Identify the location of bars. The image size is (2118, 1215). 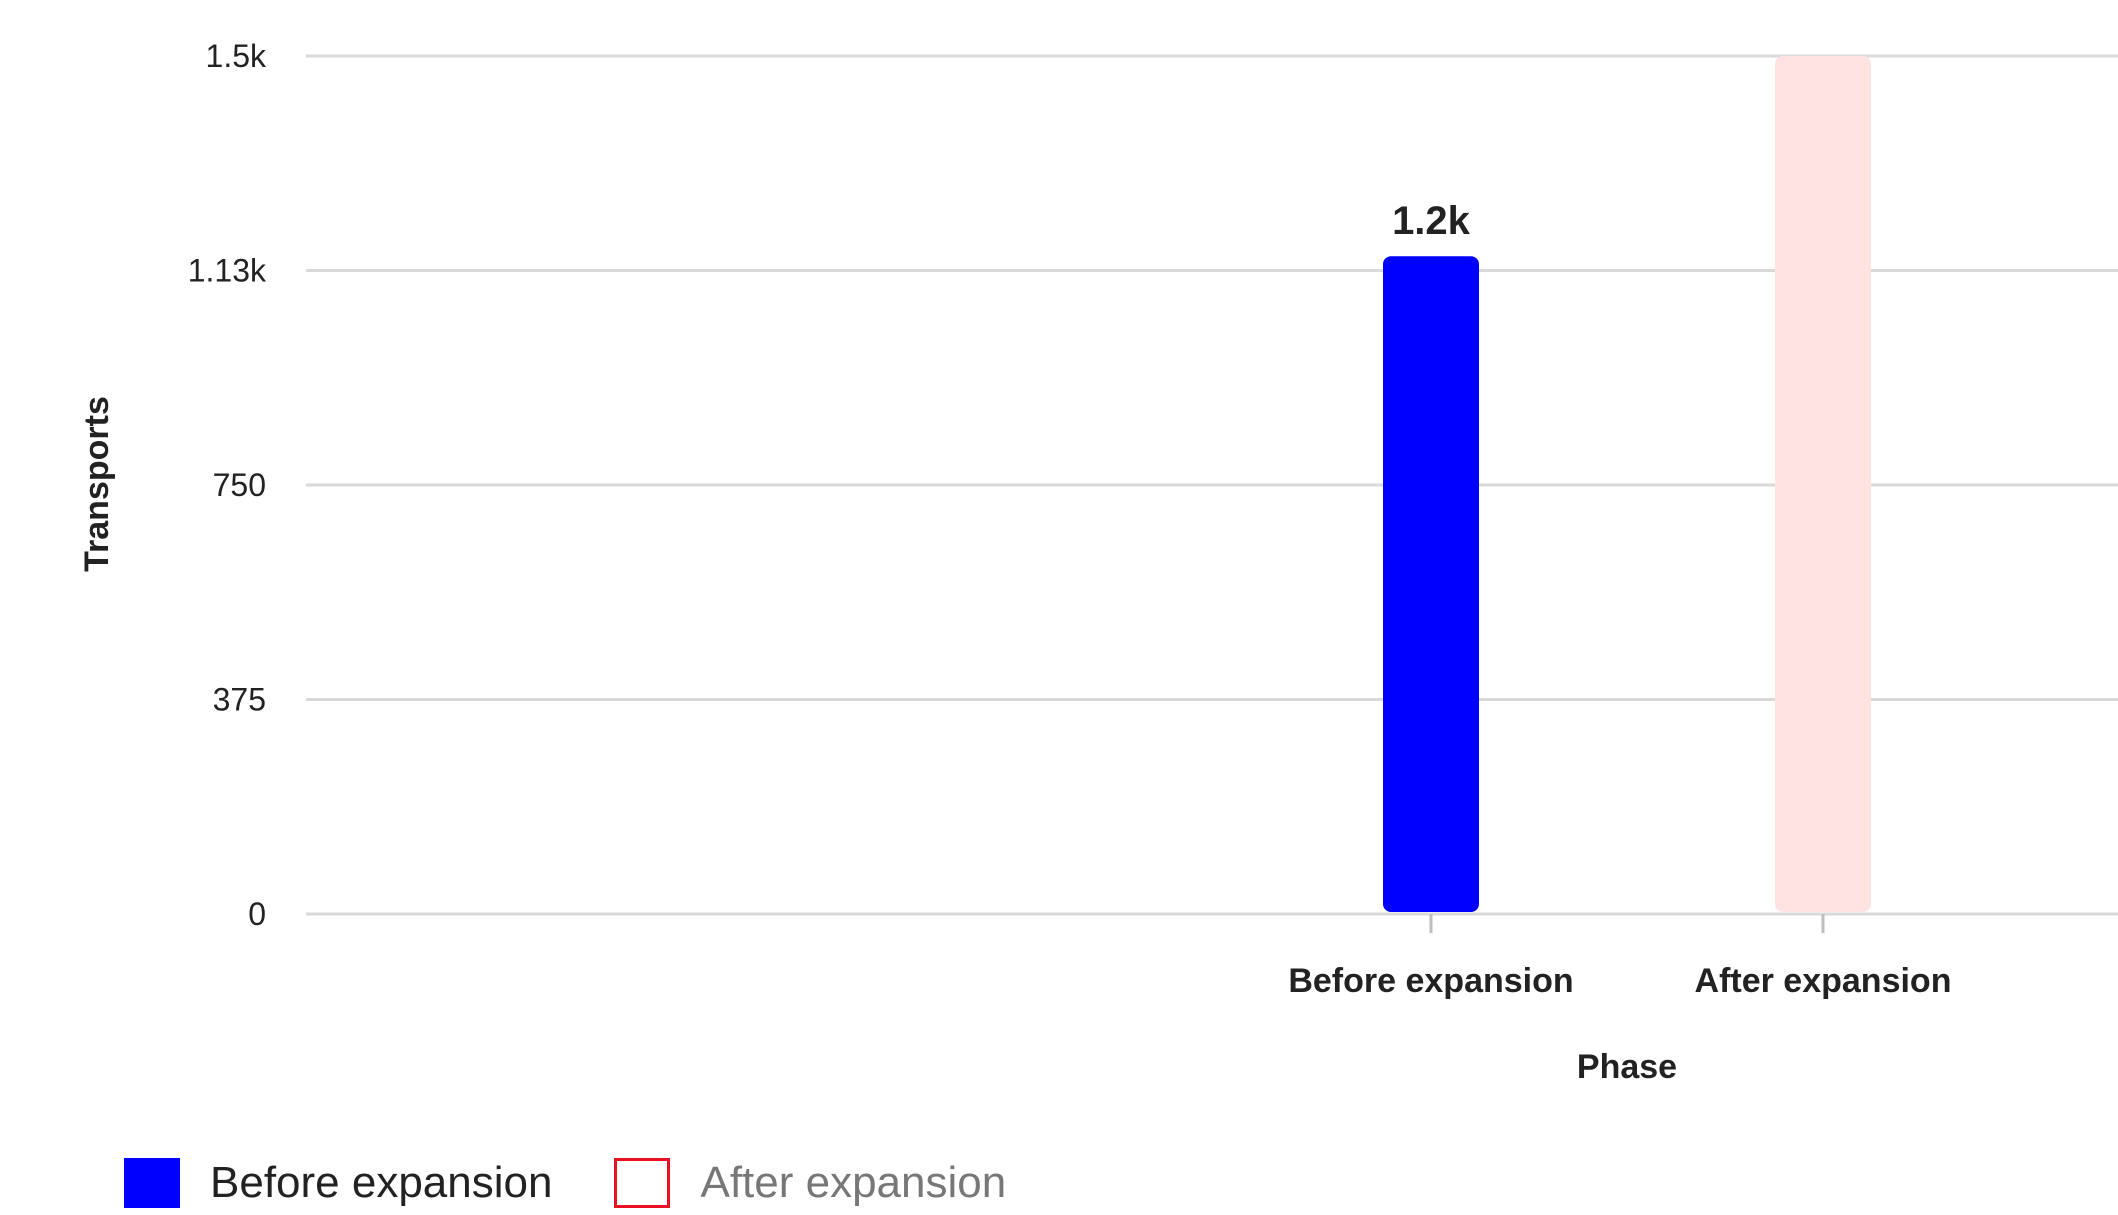
(1431, 584).